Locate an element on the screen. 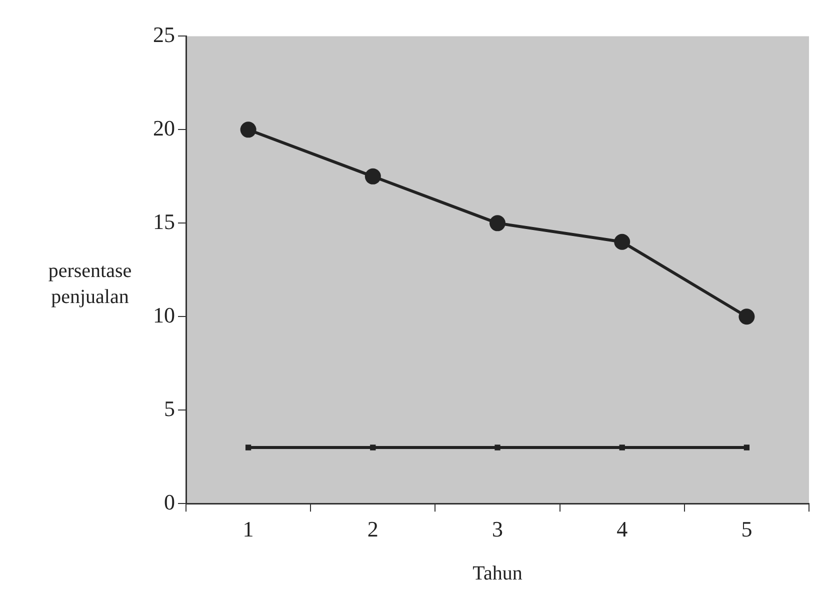 The height and width of the screenshot is (590, 819). x-tick-label: 3 is located at coordinates (497, 529).